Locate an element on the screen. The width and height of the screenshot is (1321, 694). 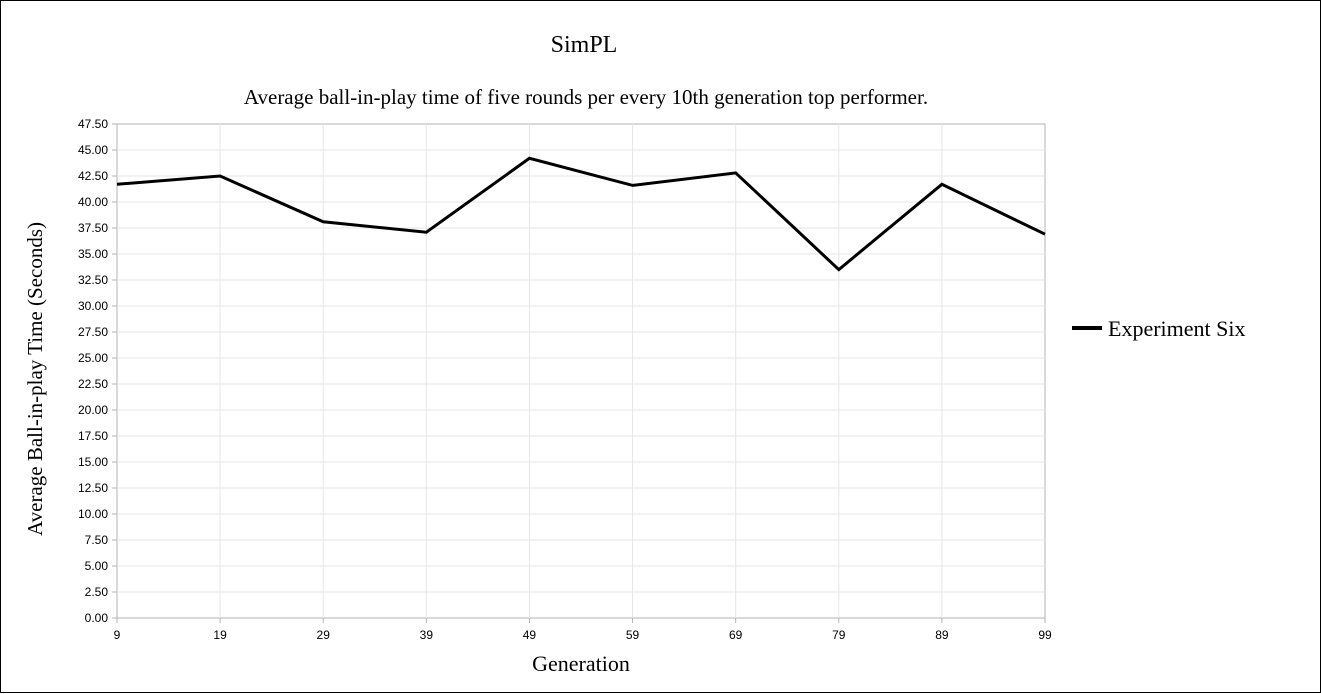
y-tick-label: 25.00 is located at coordinates (93, 358).